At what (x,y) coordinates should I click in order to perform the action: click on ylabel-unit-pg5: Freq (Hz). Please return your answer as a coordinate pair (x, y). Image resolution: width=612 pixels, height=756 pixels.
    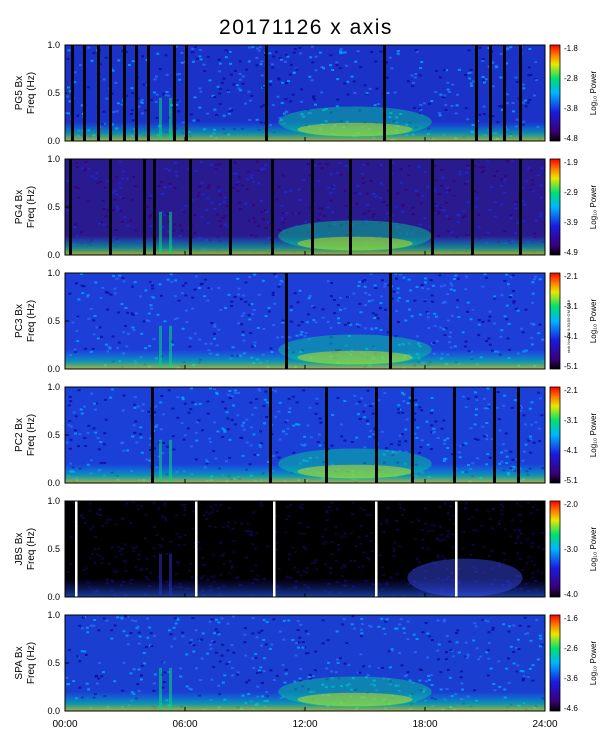
    Looking at the image, I should click on (31, 93).